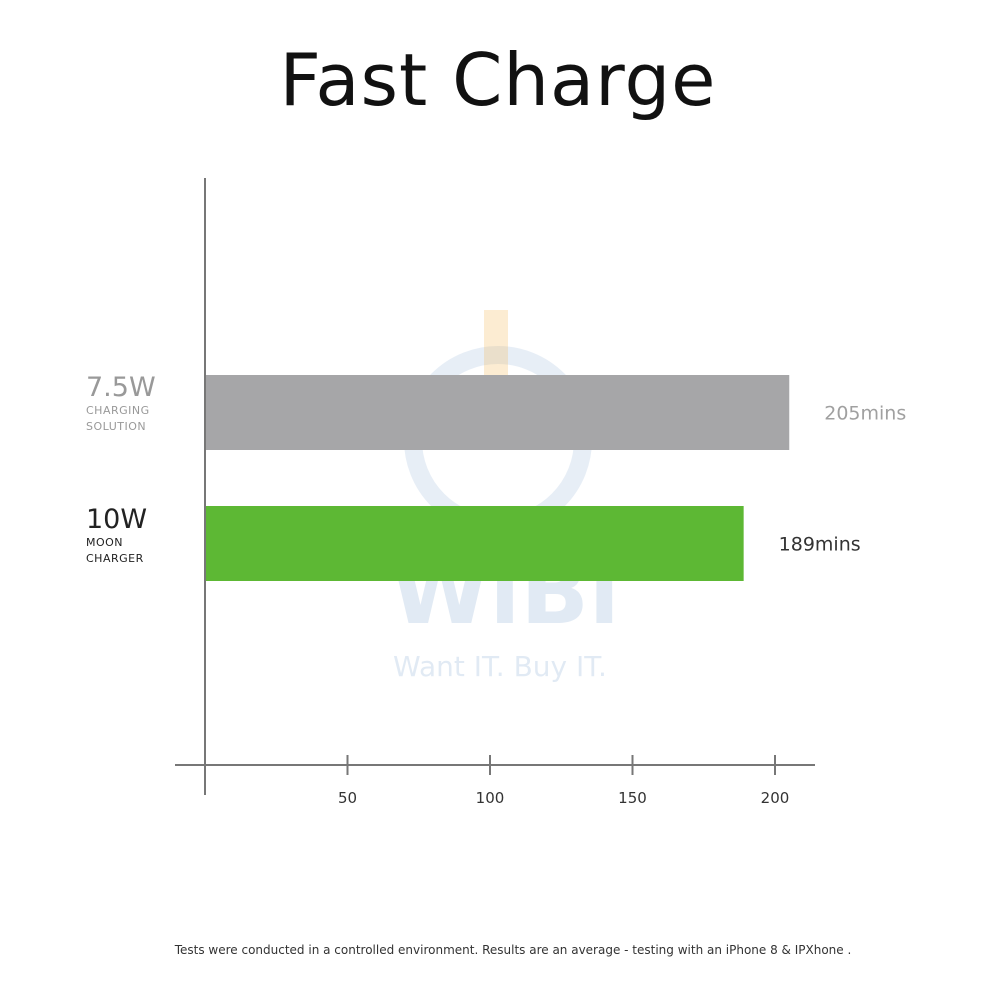 The image size is (996, 1000). I want to click on x-tick-label: 150, so click(632, 798).